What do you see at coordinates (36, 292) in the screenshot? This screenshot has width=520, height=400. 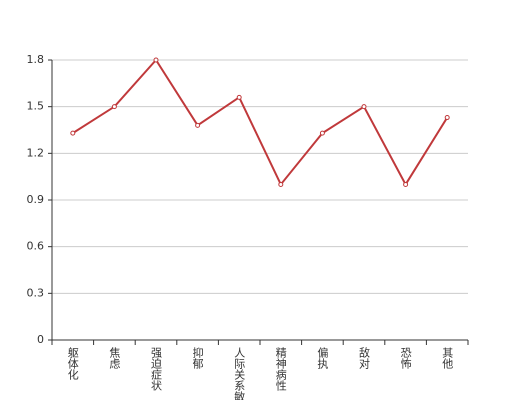 I see `y-tick-label: 0.3` at bounding box center [36, 292].